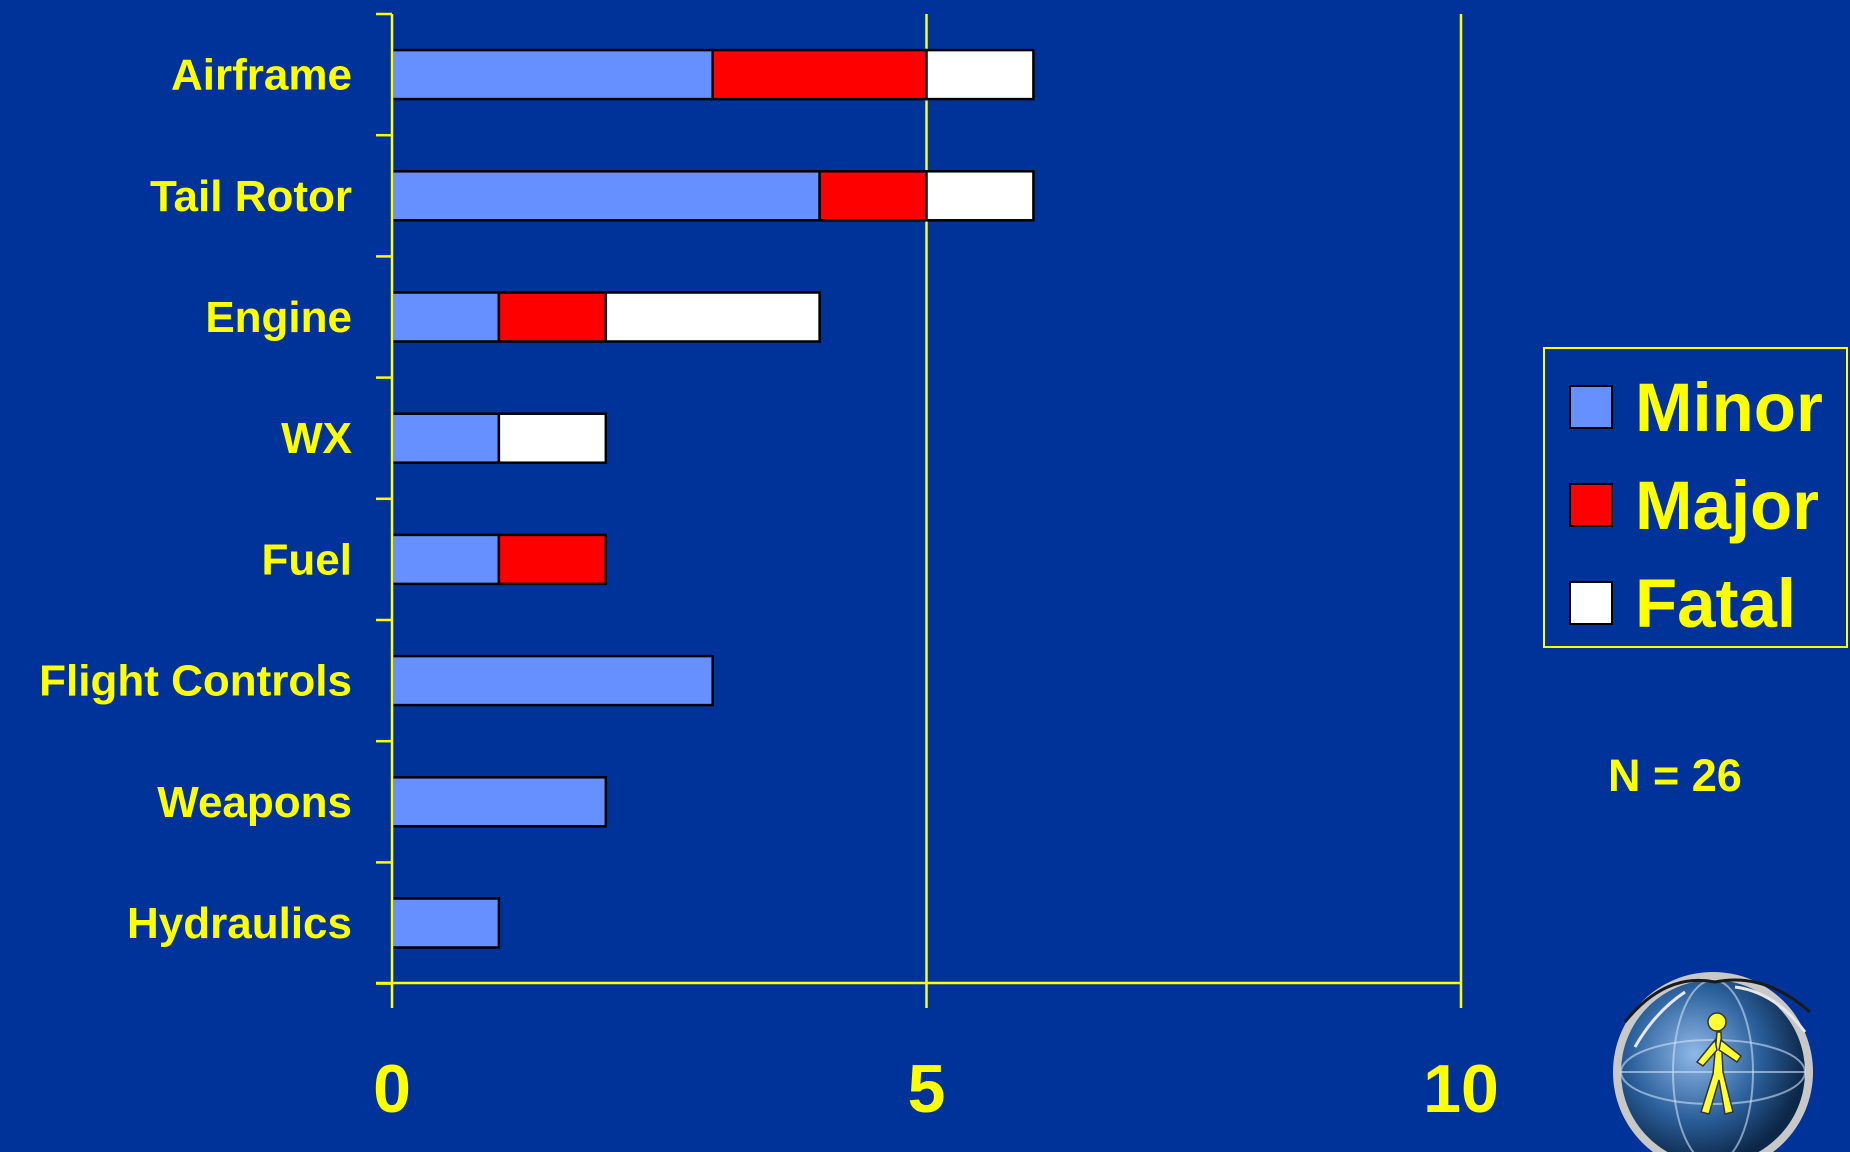 This screenshot has width=1850, height=1152. Describe the element at coordinates (307, 559) in the screenshot. I see `category-label: Fuel` at that location.